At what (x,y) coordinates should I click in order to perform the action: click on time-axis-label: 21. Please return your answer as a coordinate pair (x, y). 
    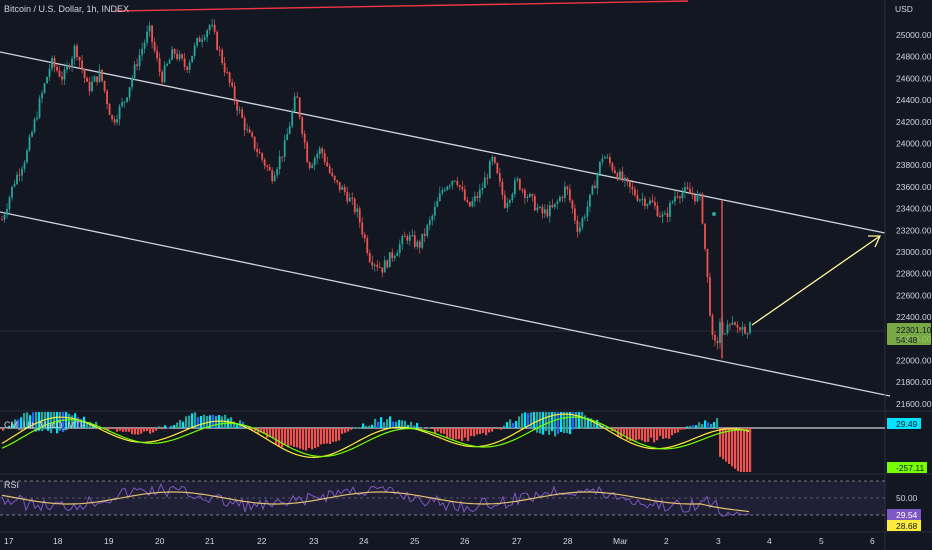
    Looking at the image, I should click on (210, 541).